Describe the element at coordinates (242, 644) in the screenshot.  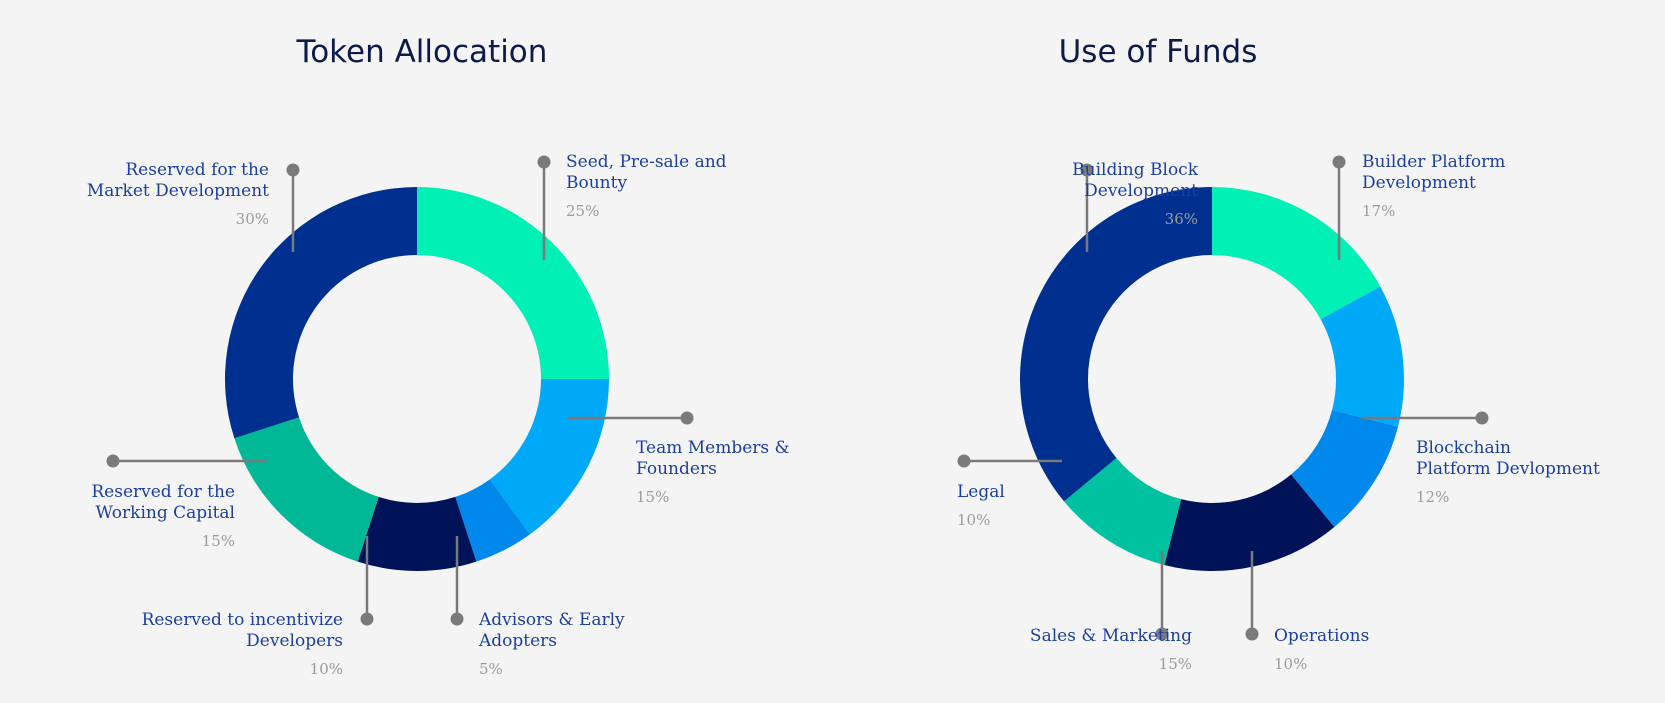
I see `slice-label-developers: Reserved to incentivize Developers 10%` at that location.